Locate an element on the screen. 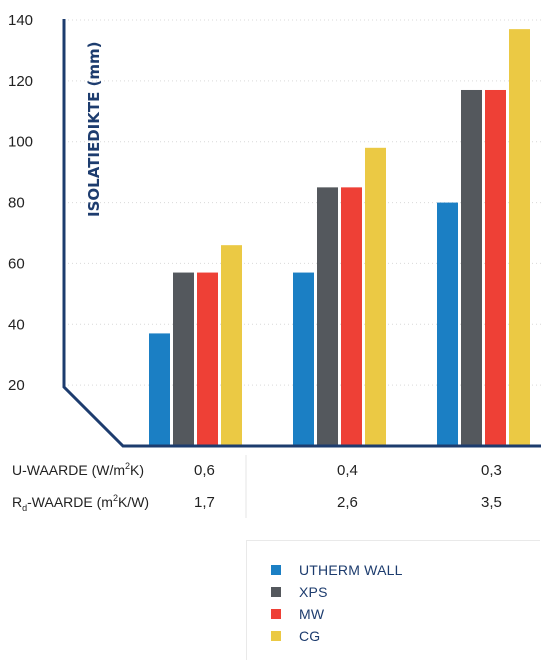 The height and width of the screenshot is (661, 541). u-value-2: 0,4 is located at coordinates (347, 470).